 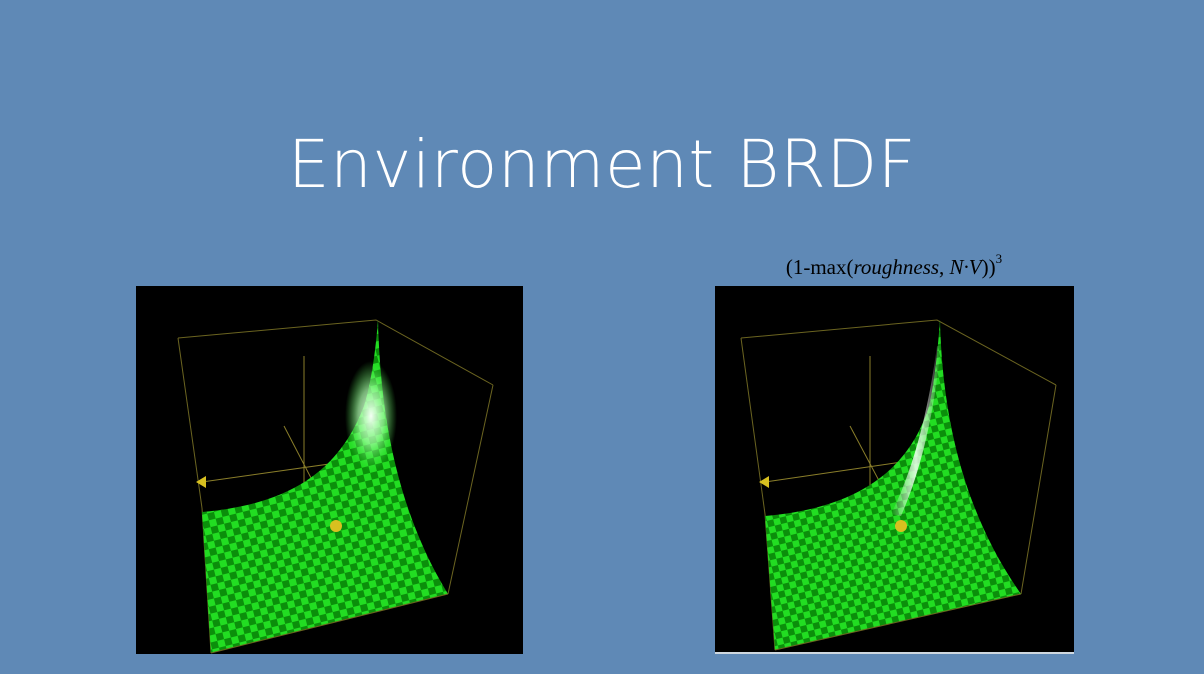 I want to click on formula-label: (1-max(roughness, N·V))3, so click(x=894, y=265).